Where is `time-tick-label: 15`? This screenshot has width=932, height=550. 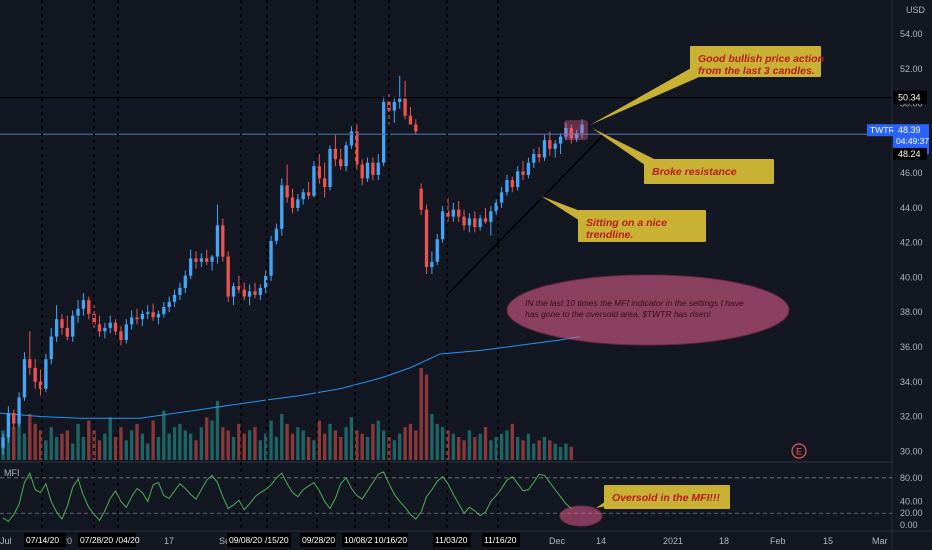
time-tick-label: 15 is located at coordinates (828, 541).